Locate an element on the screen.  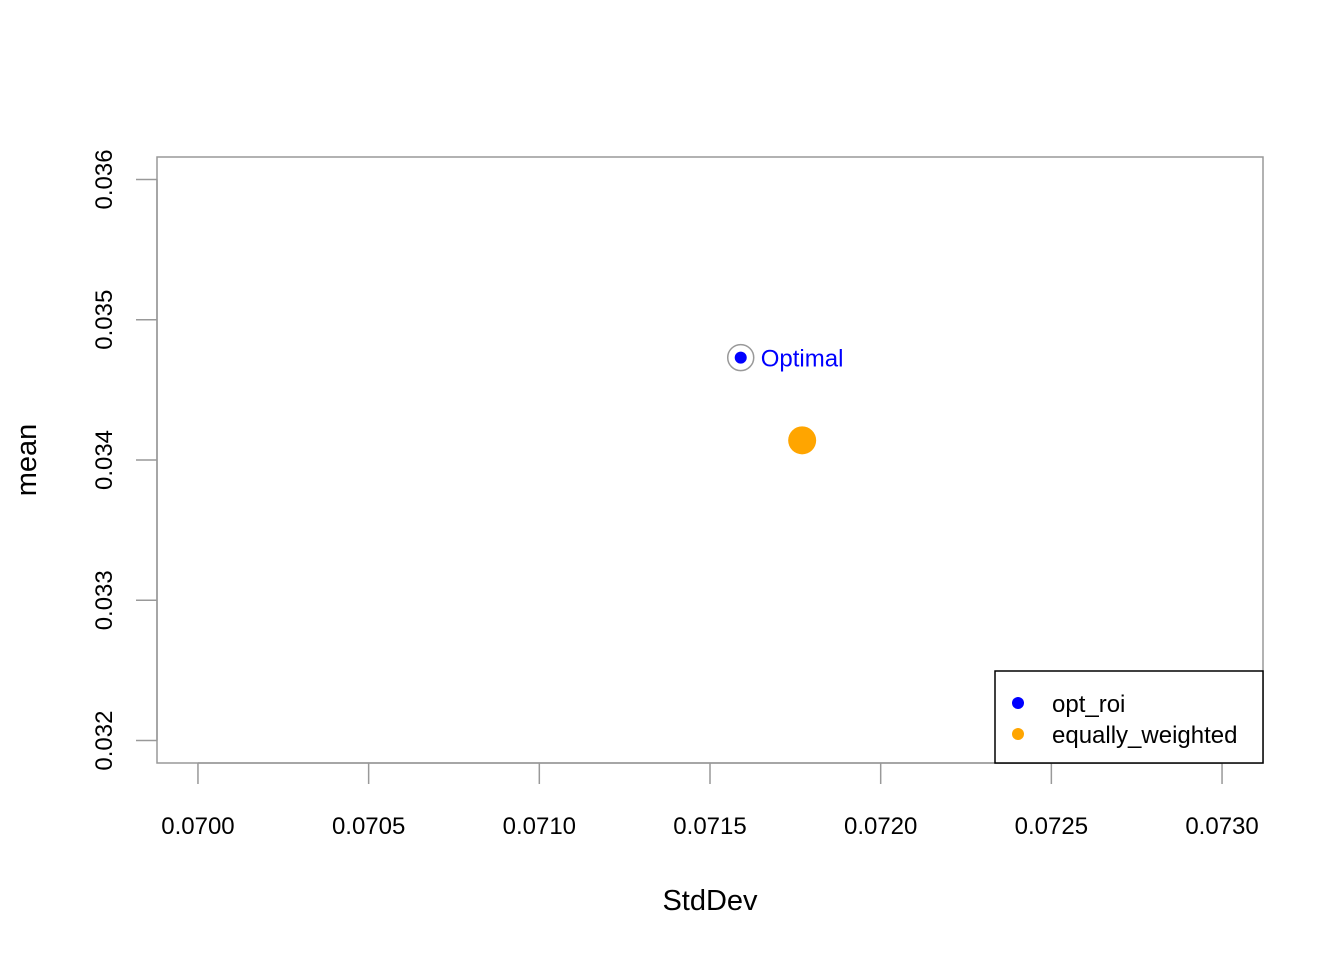
y-tick-label: 0.032 is located at coordinates (104, 741).